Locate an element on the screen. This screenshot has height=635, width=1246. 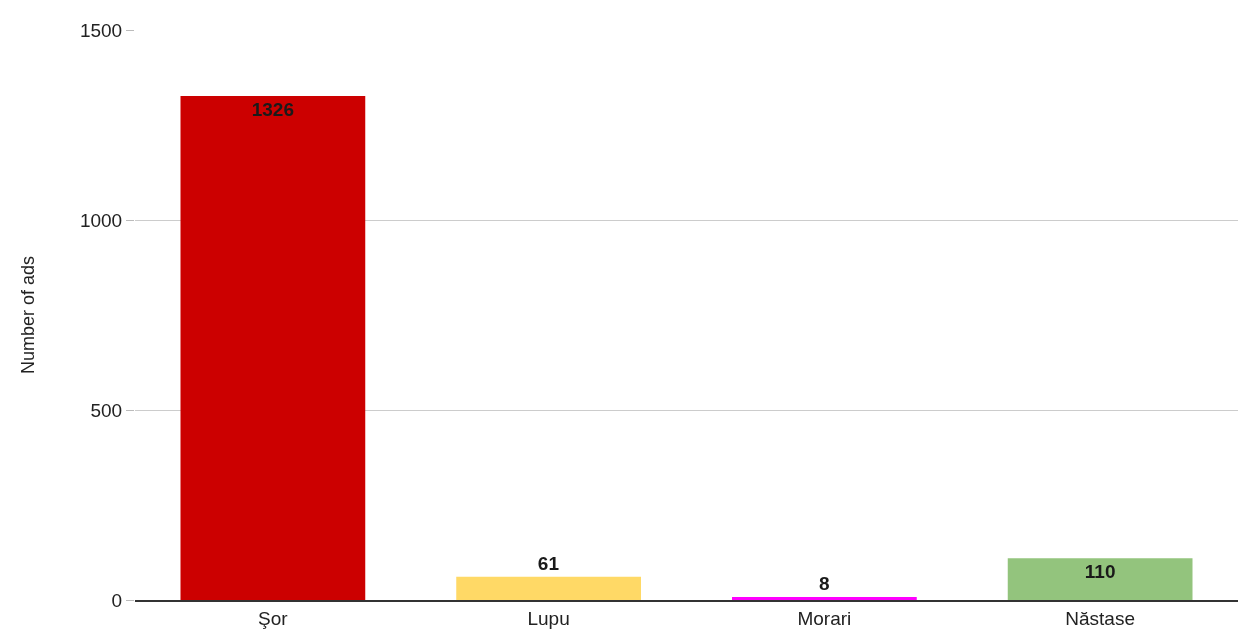
data-label: 1326 is located at coordinates (273, 110).